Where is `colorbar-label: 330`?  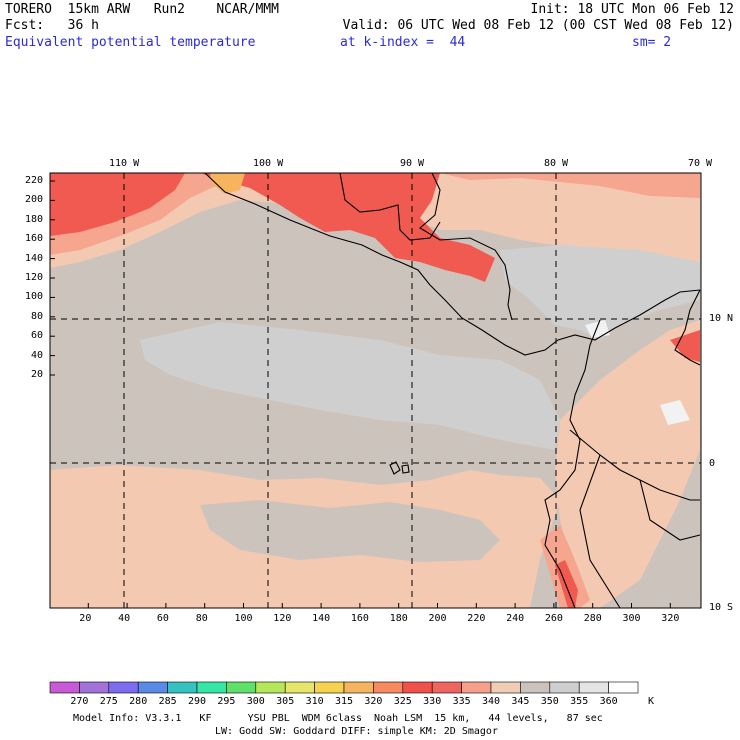 colorbar-label: 330 is located at coordinates (432, 701).